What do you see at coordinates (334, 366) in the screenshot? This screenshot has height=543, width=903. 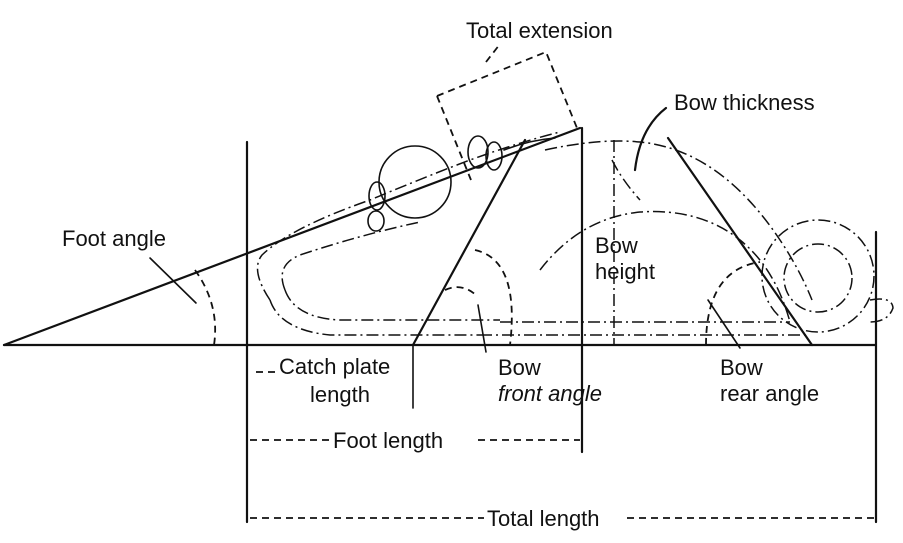 I see `catch-plate-label-line1: Catch plate` at bounding box center [334, 366].